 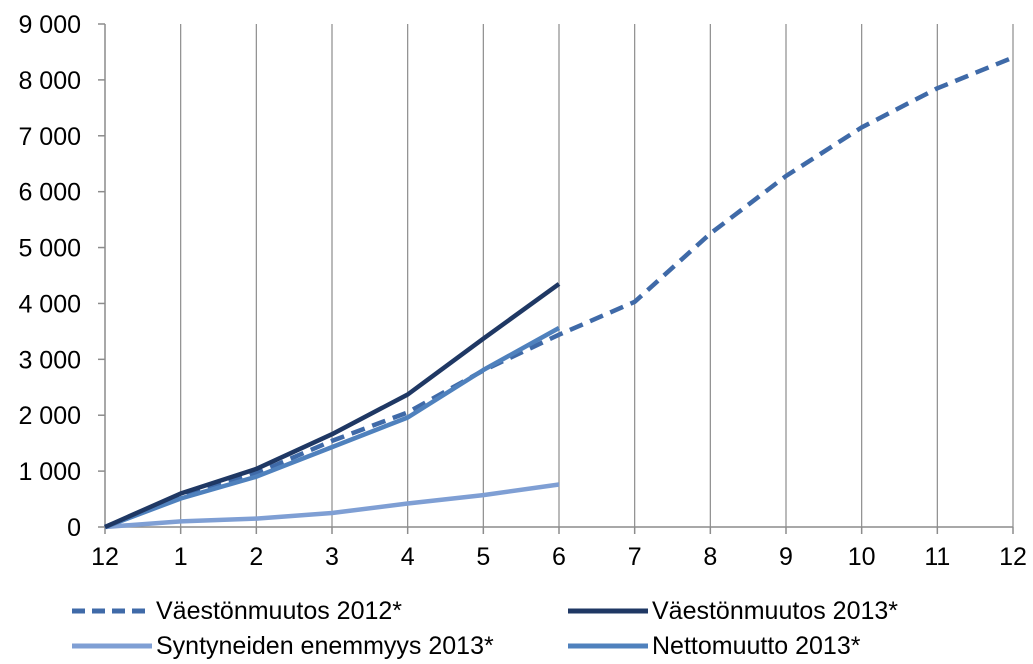 I want to click on x-tick-label: 2, so click(x=256, y=557).